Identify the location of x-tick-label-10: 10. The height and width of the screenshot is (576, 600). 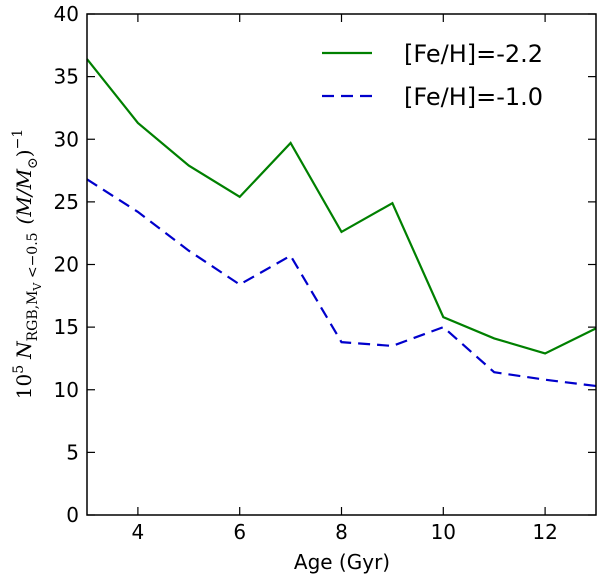
(443, 532).